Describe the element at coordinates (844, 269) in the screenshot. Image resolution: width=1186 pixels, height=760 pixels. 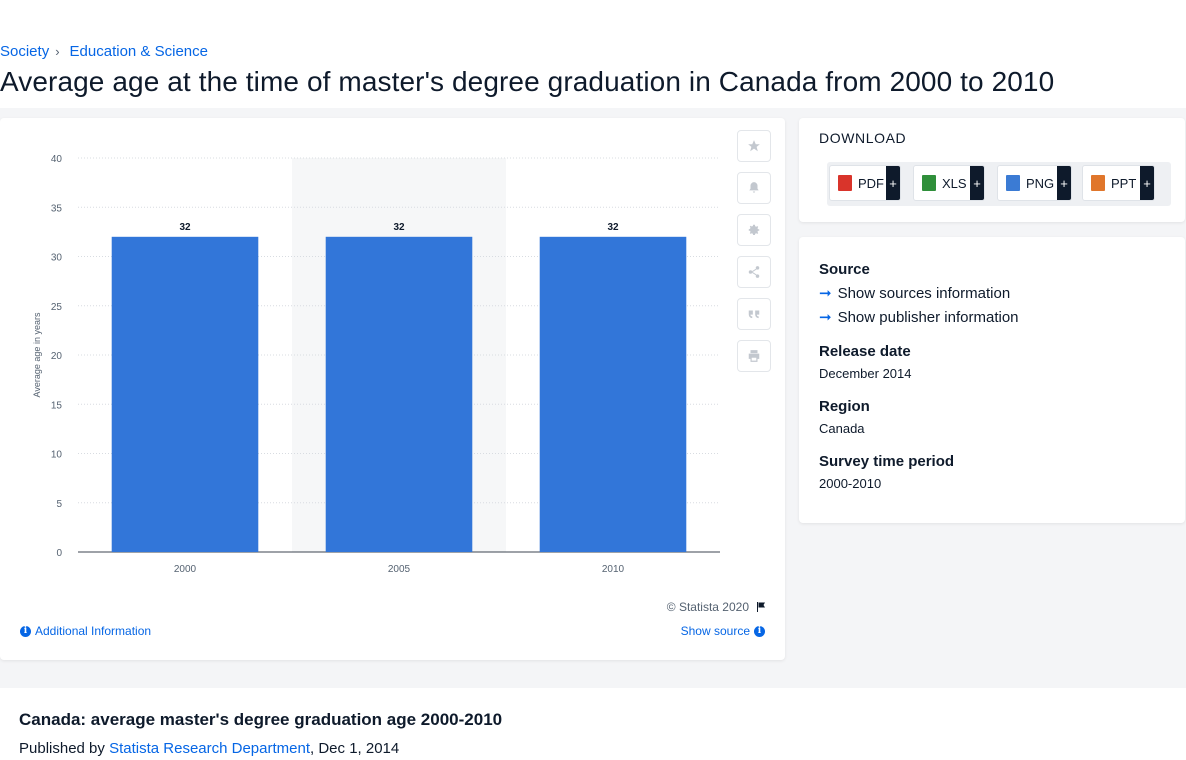
I see `source-label: Source` at that location.